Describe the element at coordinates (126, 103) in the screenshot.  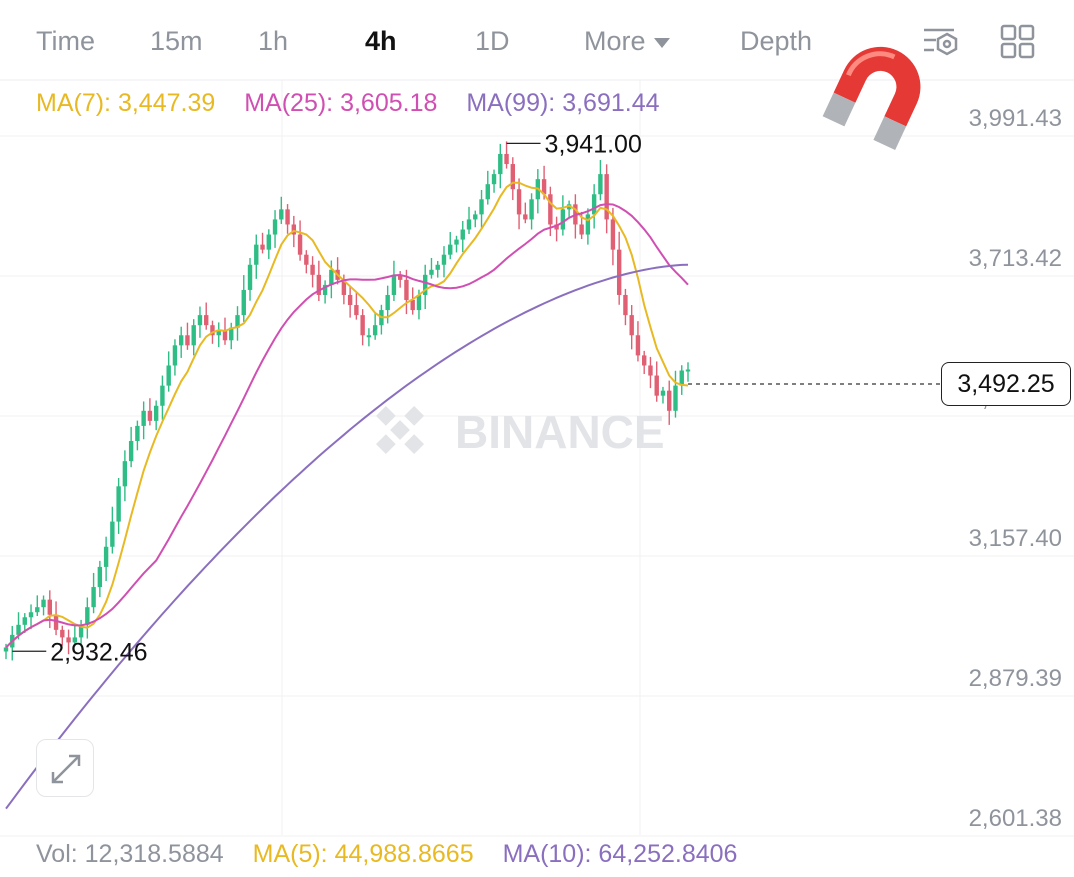
I see `ma7-label: MA(7): 3,447.39` at that location.